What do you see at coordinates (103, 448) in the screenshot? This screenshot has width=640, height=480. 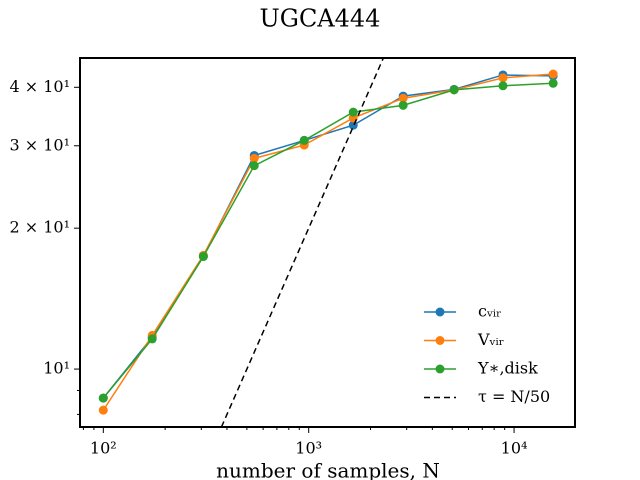 I see `x-tick-label: 10²` at bounding box center [103, 448].